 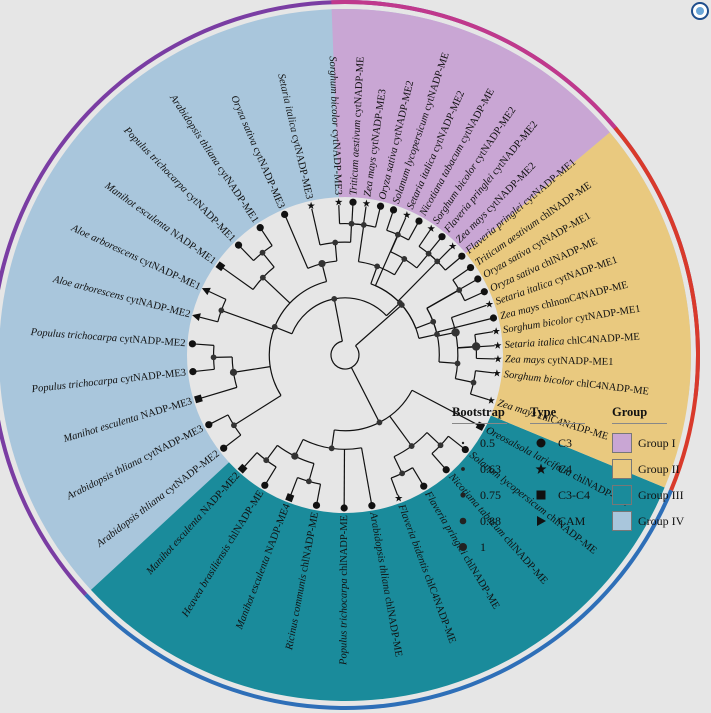 I want to click on type-legend-item-c3c4: C3-C4, so click(x=565, y=495).